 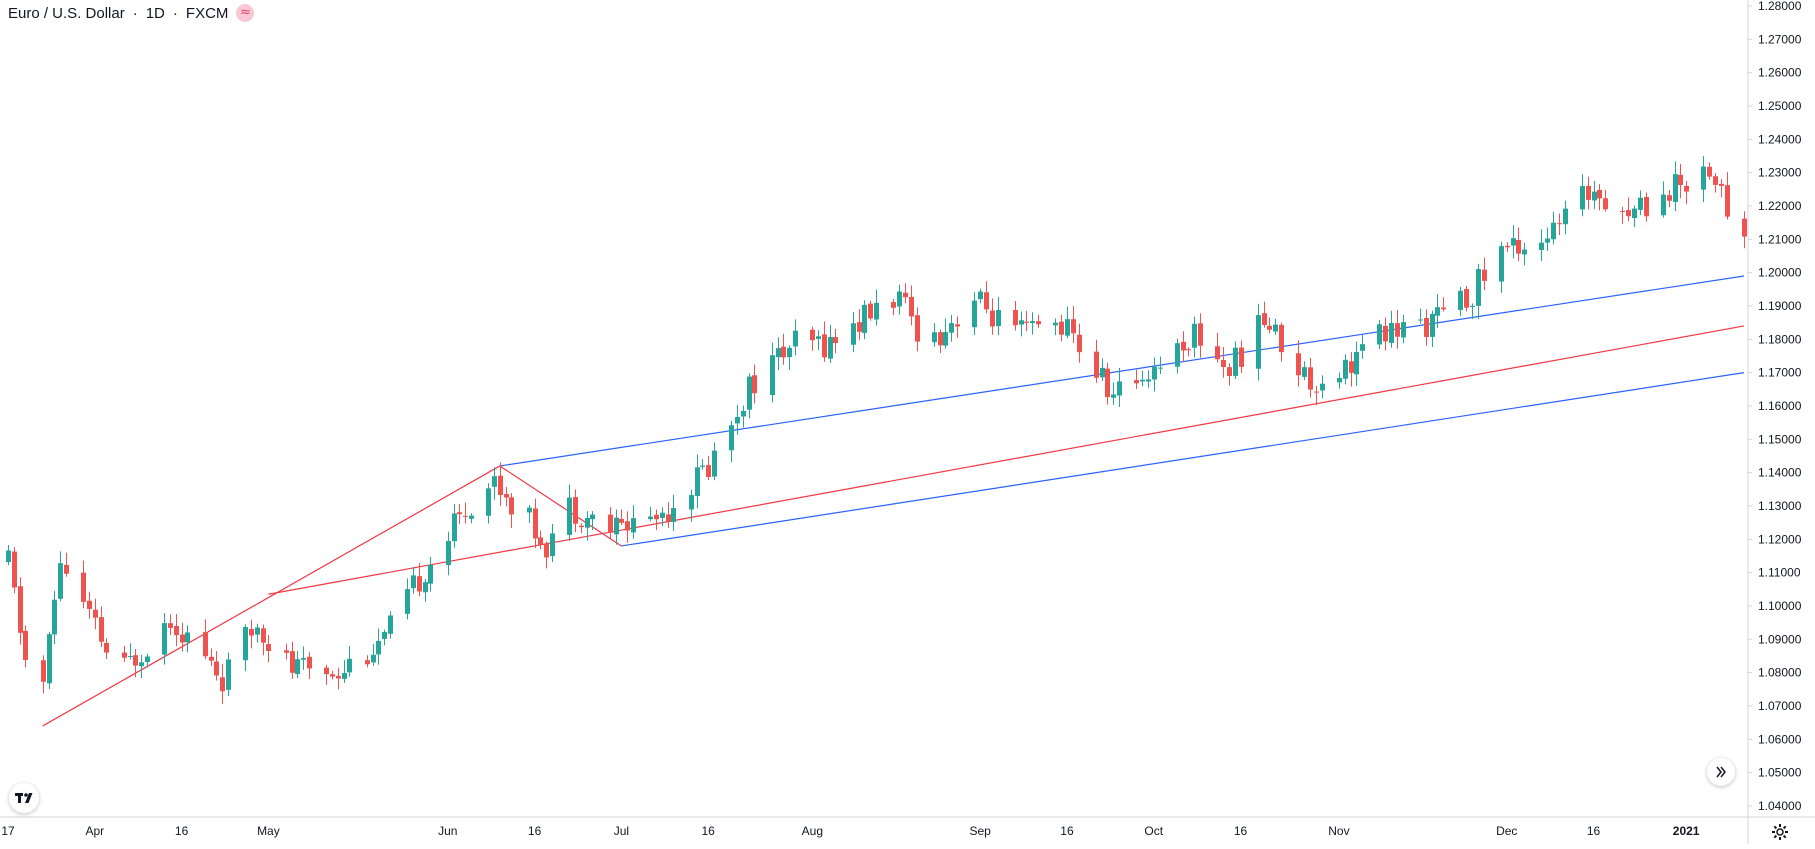 I want to click on symbol-name: Euro / U.S. Dollar, so click(x=66, y=13).